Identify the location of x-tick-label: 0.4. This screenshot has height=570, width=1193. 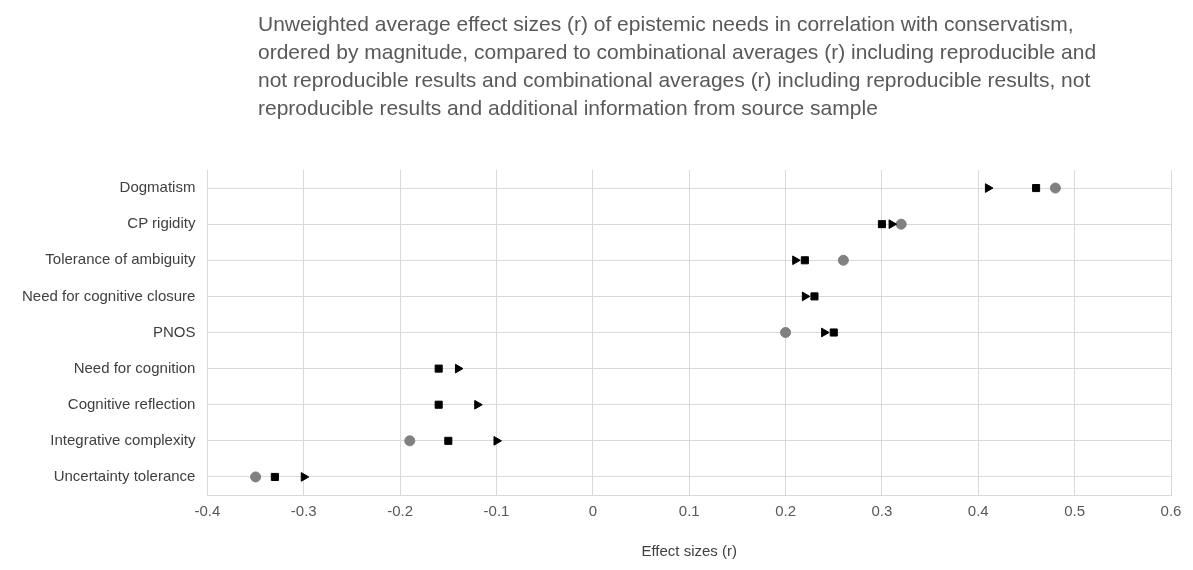
(978, 511).